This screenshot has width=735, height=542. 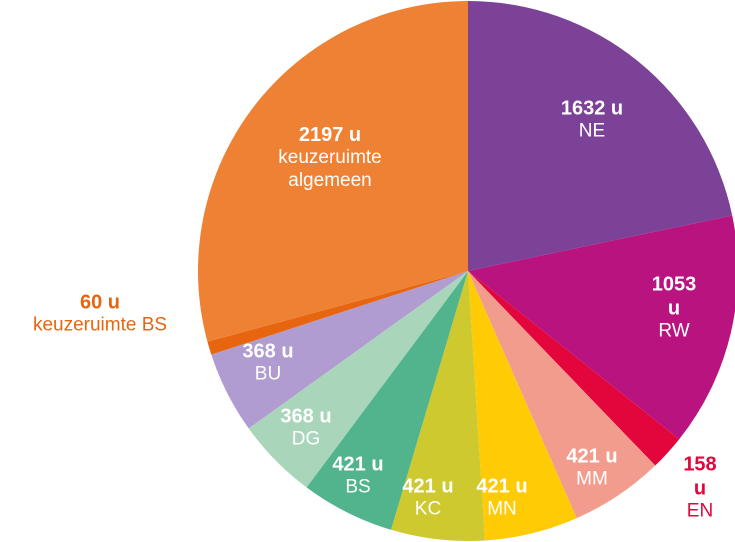 I want to click on slice-label: 60 u keuzeruimte BS, so click(x=100, y=314).